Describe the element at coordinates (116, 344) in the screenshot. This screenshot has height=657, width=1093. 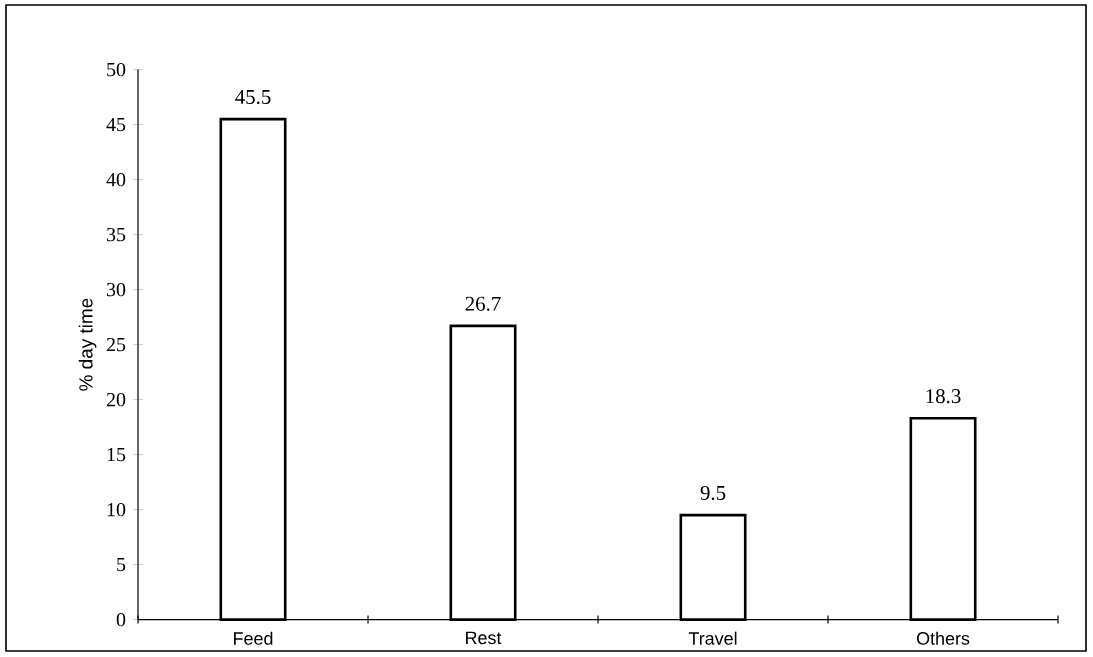
I see `y-tick-label: 25` at that location.